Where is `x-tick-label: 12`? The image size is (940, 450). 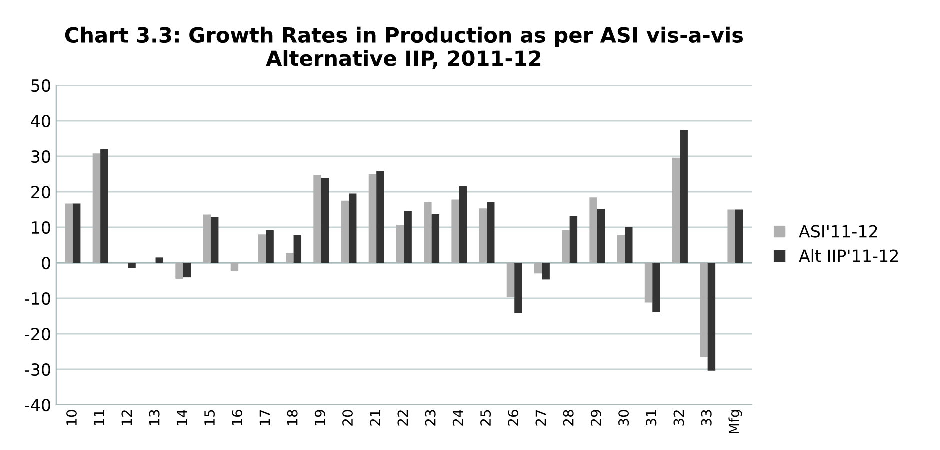
x-tick-label: 12 is located at coordinates (127, 418).